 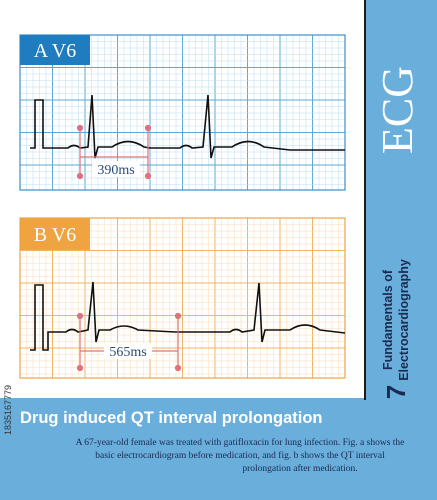 I want to click on label-a: A V6, so click(x=55, y=51).